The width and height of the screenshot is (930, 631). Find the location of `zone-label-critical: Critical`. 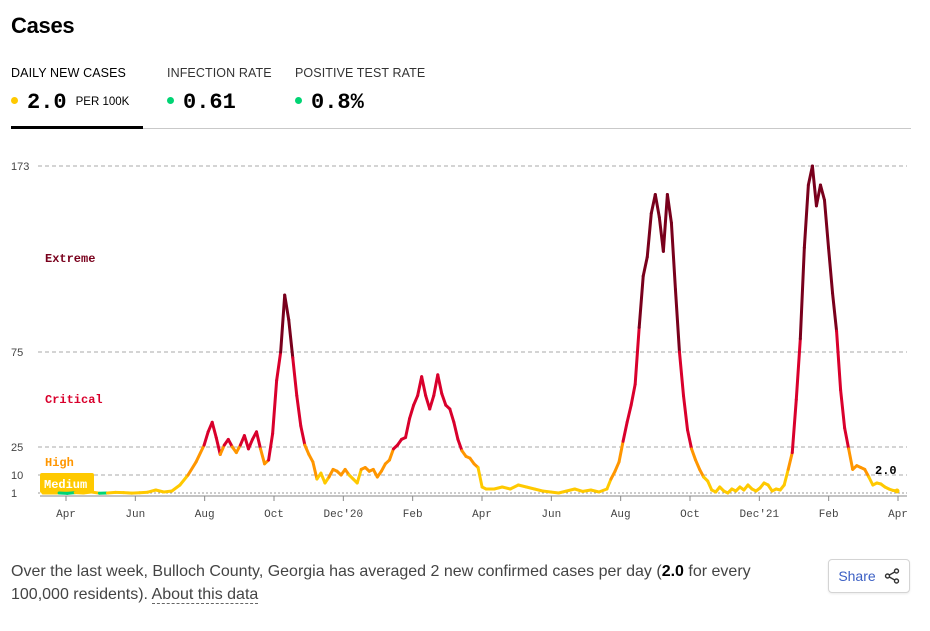

zone-label-critical: Critical is located at coordinates (74, 400).